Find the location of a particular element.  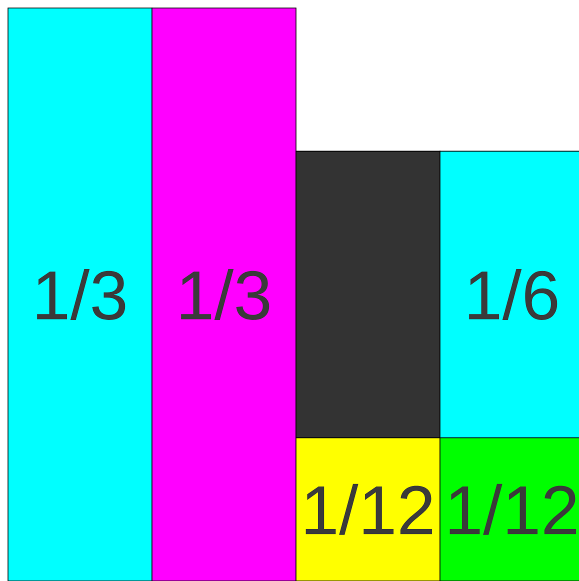

data-label: 1/6 is located at coordinates (513, 294).